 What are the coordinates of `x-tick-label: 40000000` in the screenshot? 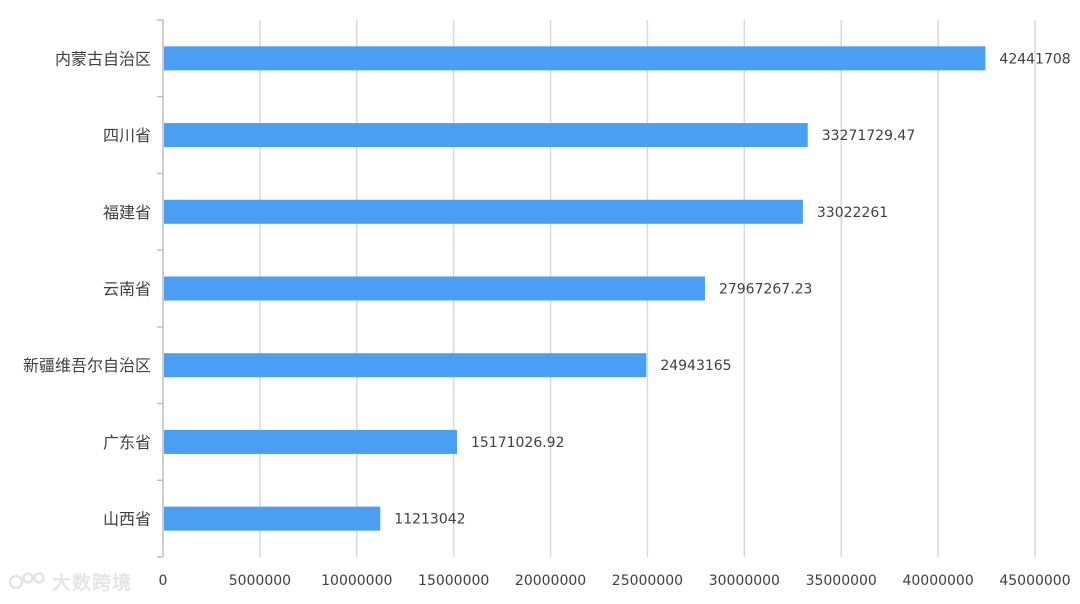 It's located at (937, 581).